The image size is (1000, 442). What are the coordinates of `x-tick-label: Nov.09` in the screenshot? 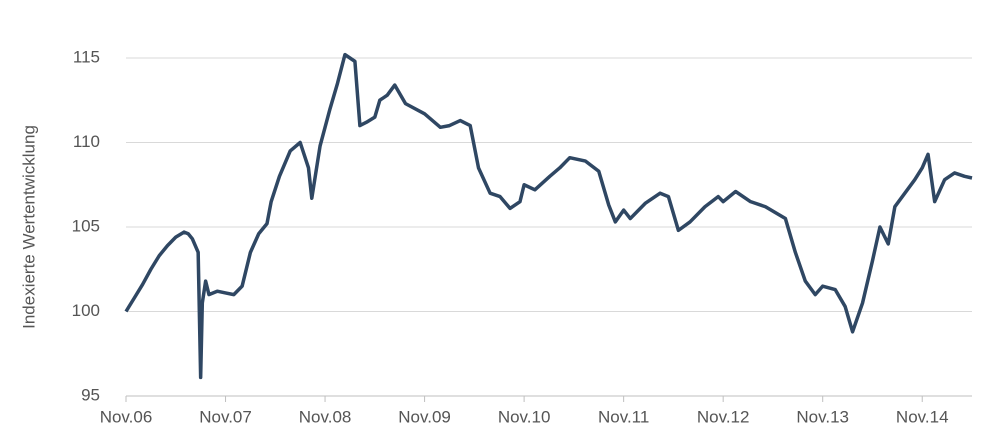 It's located at (424, 416).